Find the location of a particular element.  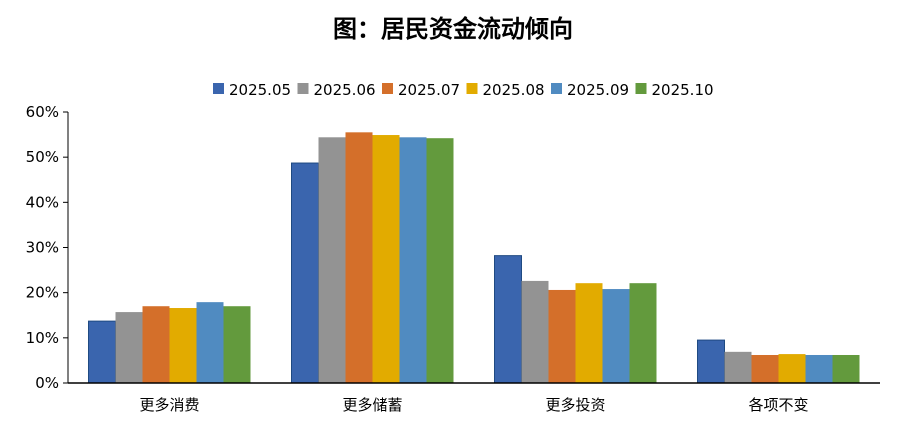

bar-2025.06-更多消费 is located at coordinates (129, 347).